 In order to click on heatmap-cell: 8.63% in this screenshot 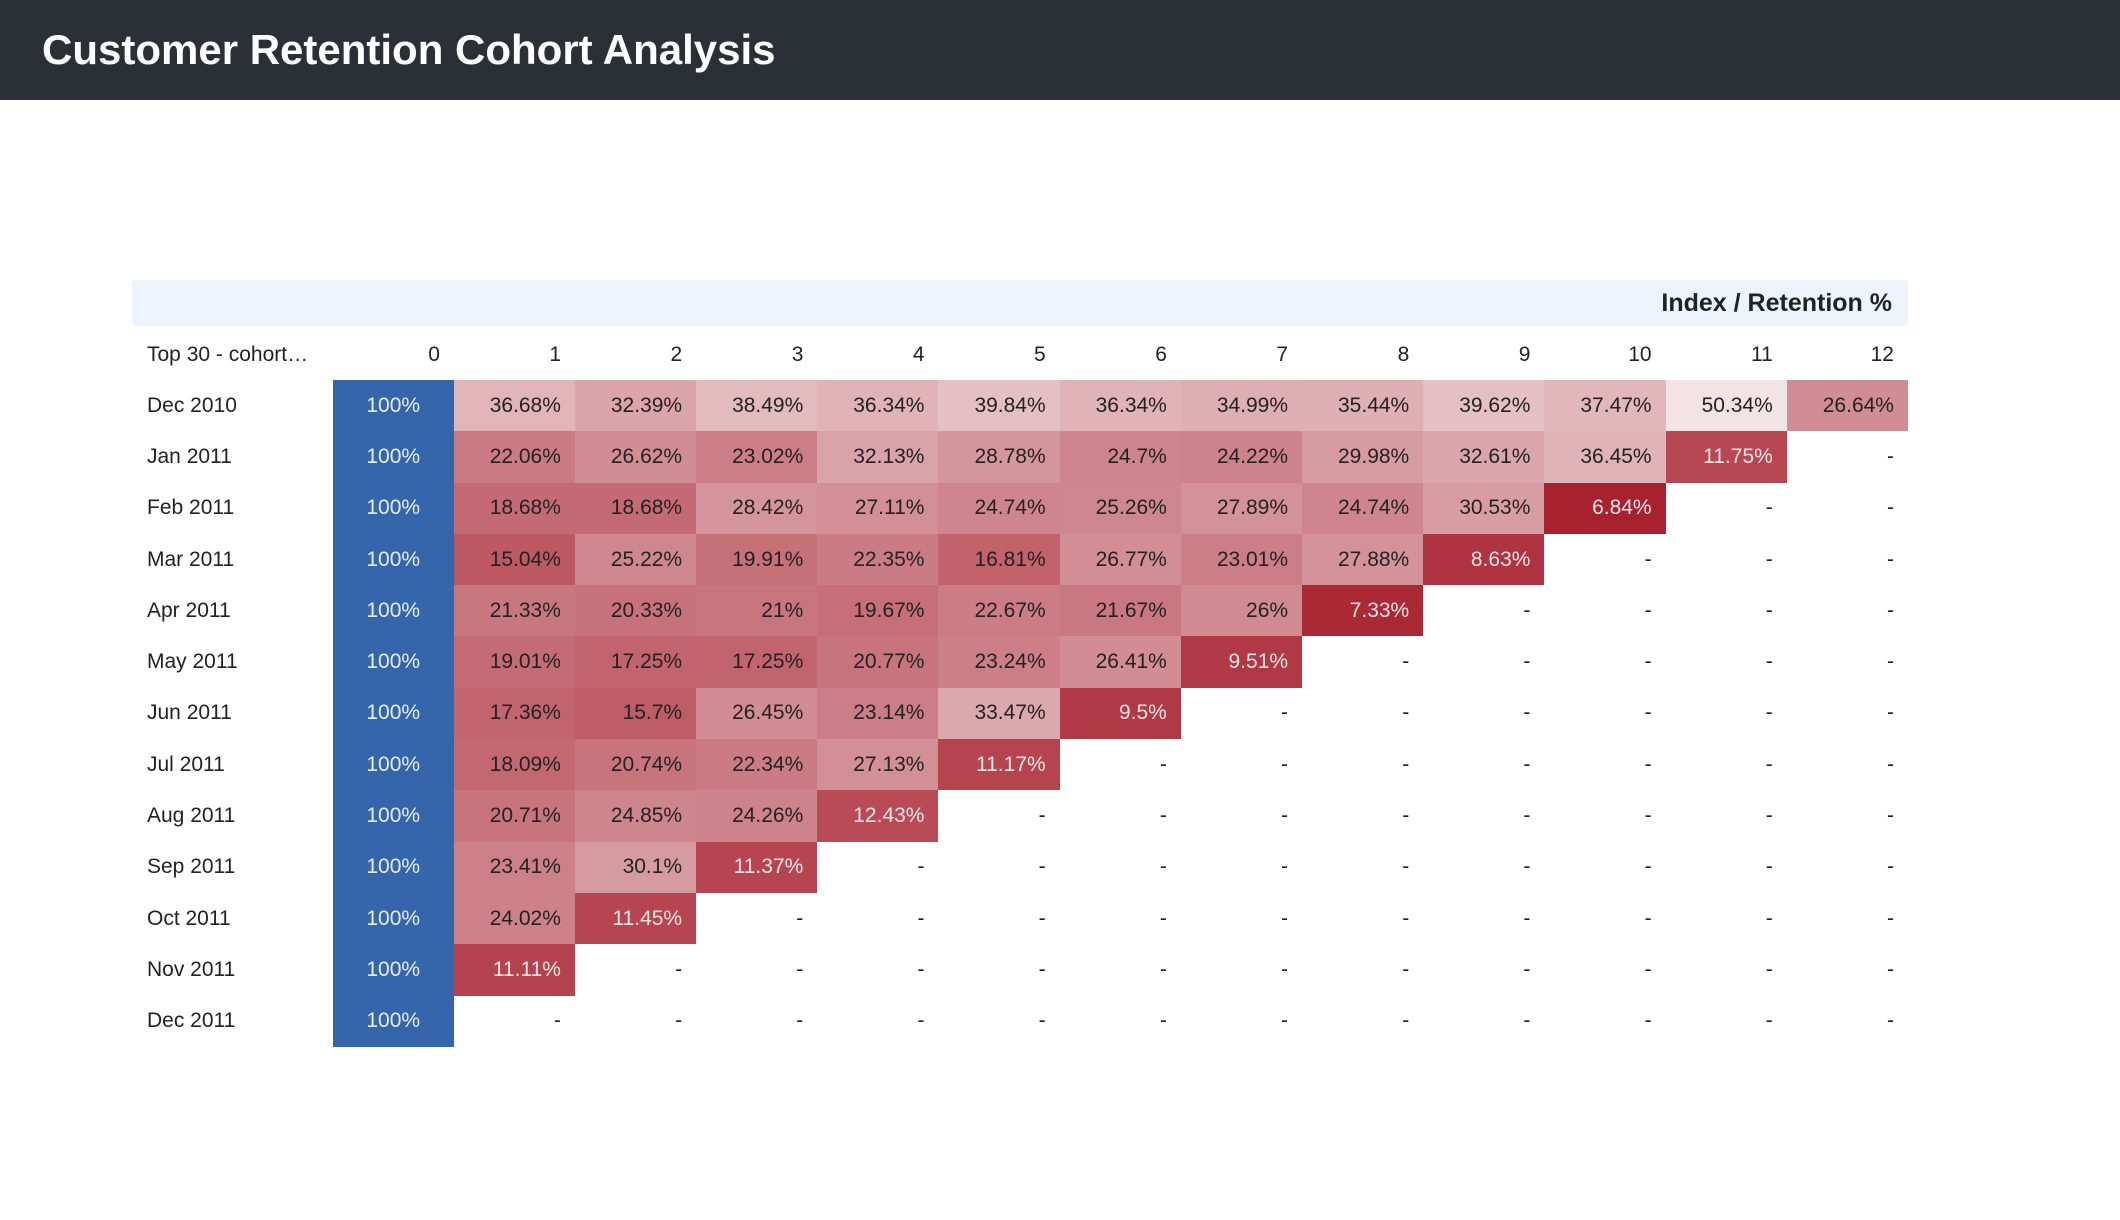, I will do `click(1484, 559)`.